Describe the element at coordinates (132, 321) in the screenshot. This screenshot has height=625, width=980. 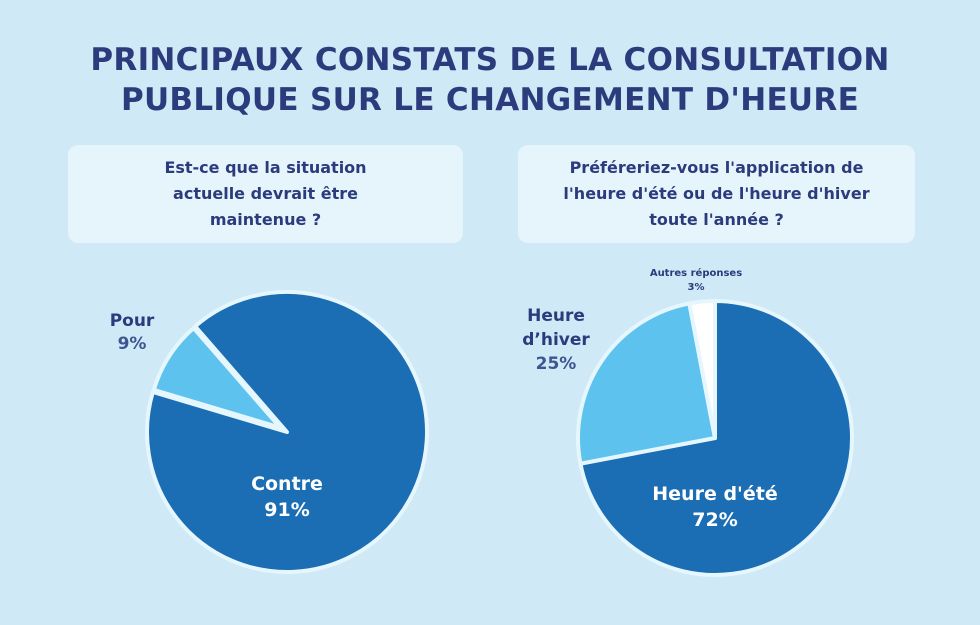
I see `label-pour: Pour` at that location.